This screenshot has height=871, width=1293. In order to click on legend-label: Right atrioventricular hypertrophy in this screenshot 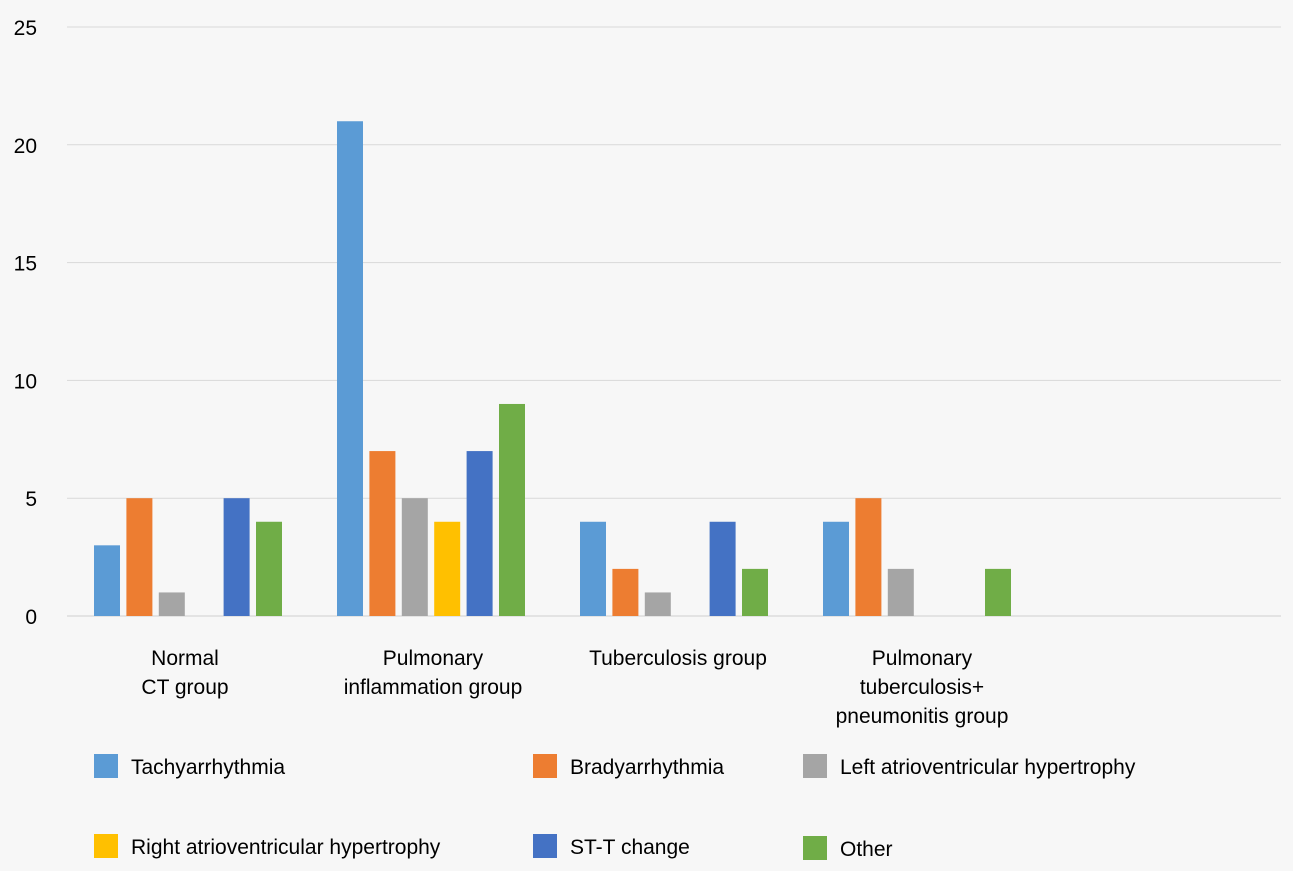, I will do `click(286, 847)`.